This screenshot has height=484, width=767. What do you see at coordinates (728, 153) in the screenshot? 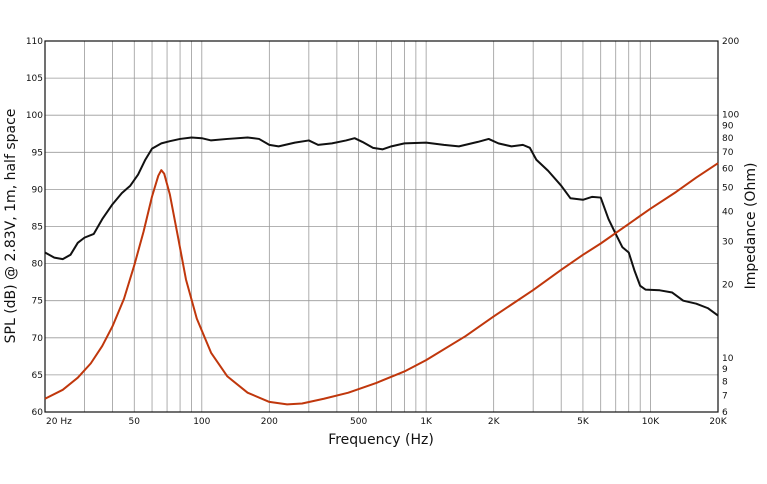
I see `y2-tick-label: 70` at bounding box center [728, 153].